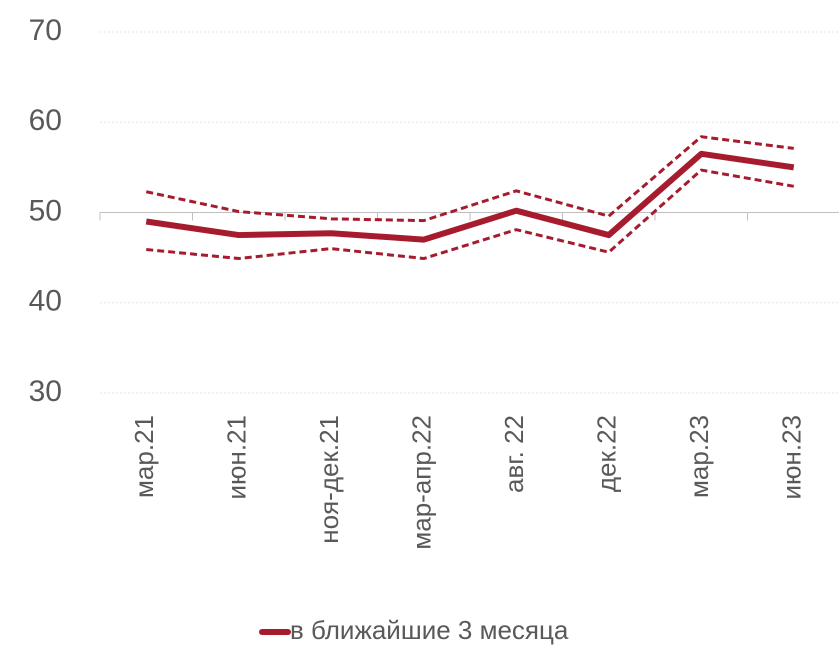 The height and width of the screenshot is (646, 839). Describe the element at coordinates (45, 210) in the screenshot. I see `y-tick-label: 50` at that location.